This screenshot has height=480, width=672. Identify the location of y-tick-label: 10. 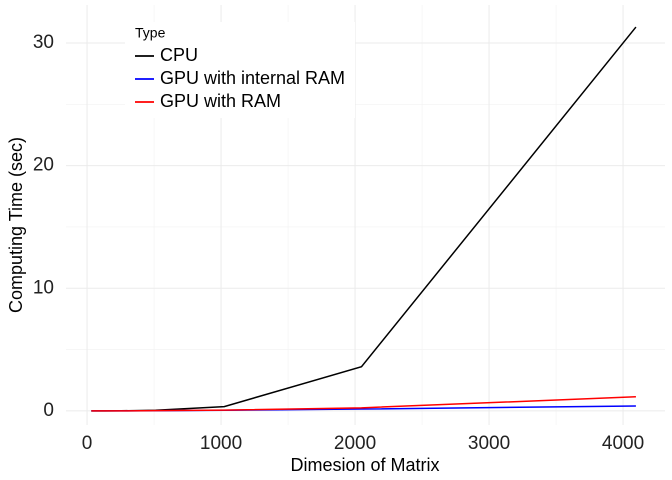
(43, 287).